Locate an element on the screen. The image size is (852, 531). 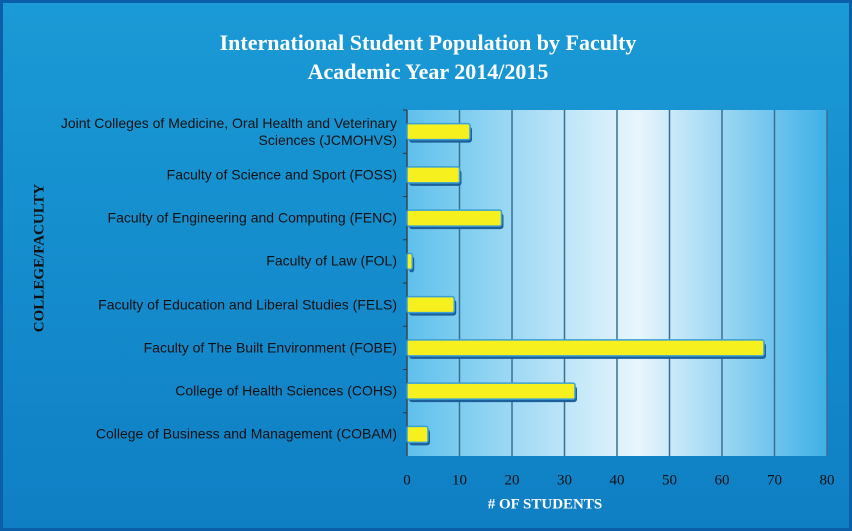
x-tick-label: 40 is located at coordinates (617, 480).